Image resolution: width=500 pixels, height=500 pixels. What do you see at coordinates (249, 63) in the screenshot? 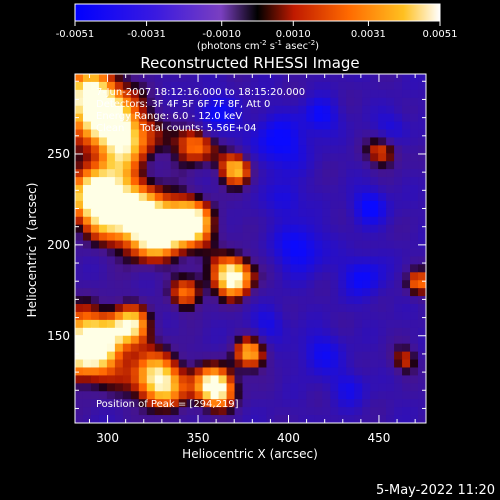
I see `chart-title: Reconstructed RHESSI Image` at bounding box center [249, 63].